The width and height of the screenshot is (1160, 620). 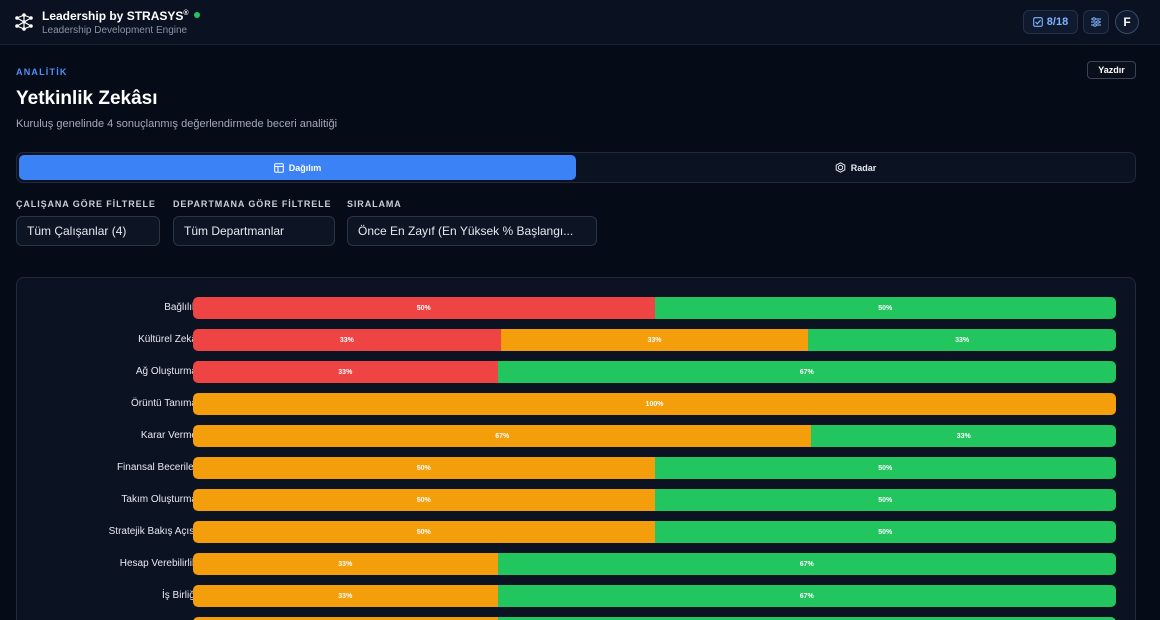 I want to click on employee-filter-label: ÇALIŞANA GÖRE FİLTRELE, so click(x=86, y=204).